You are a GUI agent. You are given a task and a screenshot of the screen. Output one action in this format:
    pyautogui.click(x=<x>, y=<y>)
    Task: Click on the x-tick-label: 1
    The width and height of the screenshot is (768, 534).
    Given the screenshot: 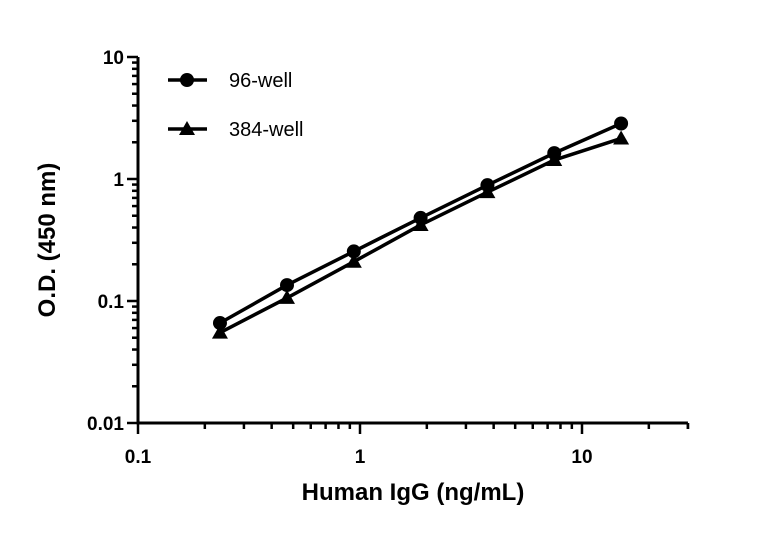 What is the action you would take?
    pyautogui.click(x=360, y=457)
    